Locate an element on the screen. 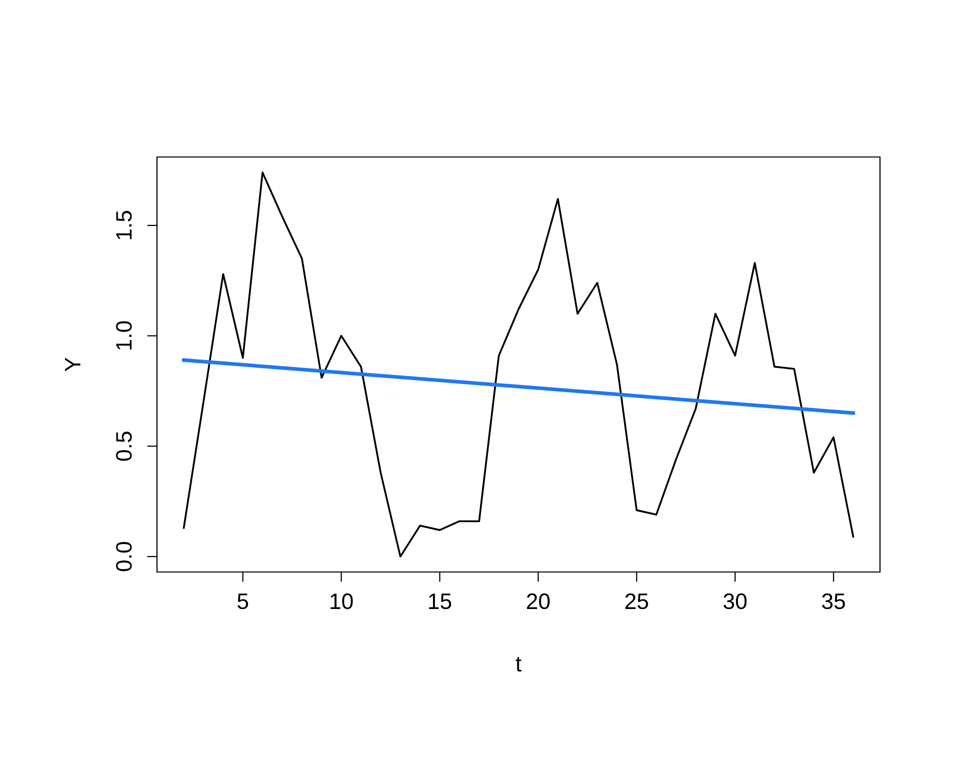  y-tick-label: 1.5 is located at coordinates (124, 225).